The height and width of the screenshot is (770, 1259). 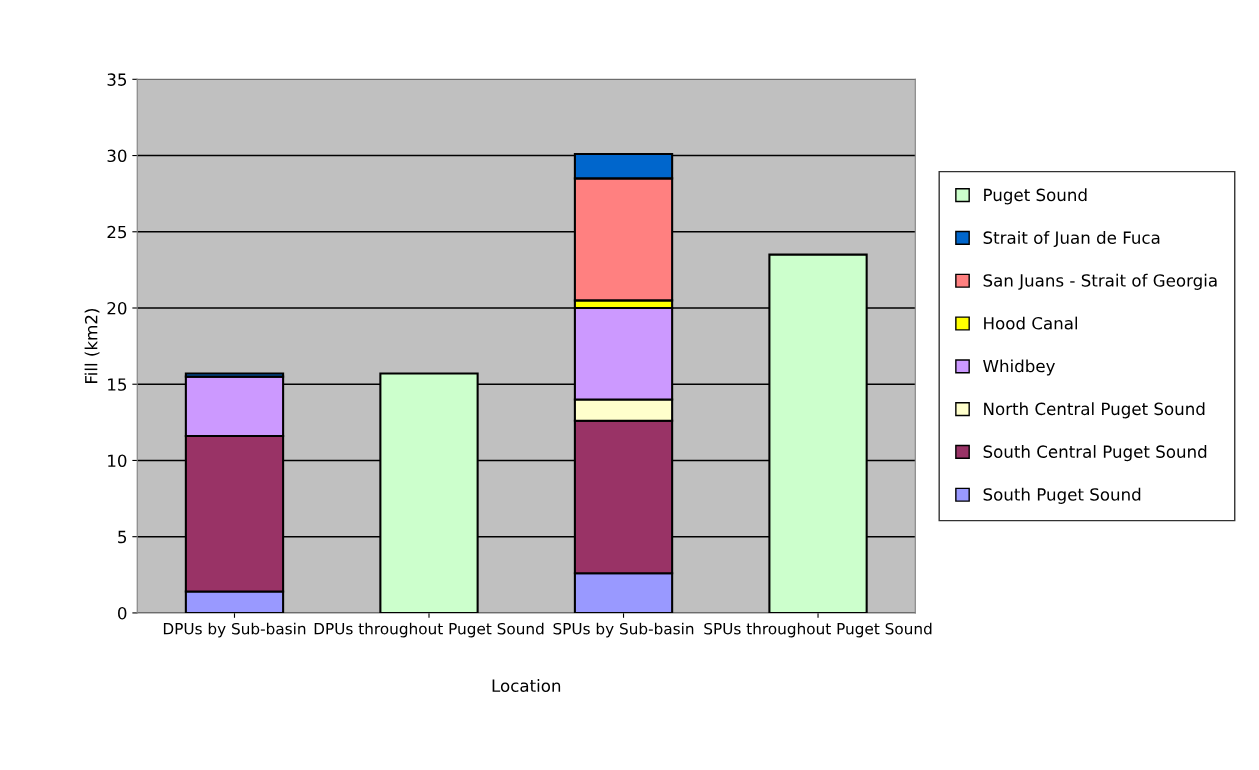 What do you see at coordinates (1071, 239) in the screenshot?
I see `legend-label: Strait of Juan de Fuca` at bounding box center [1071, 239].